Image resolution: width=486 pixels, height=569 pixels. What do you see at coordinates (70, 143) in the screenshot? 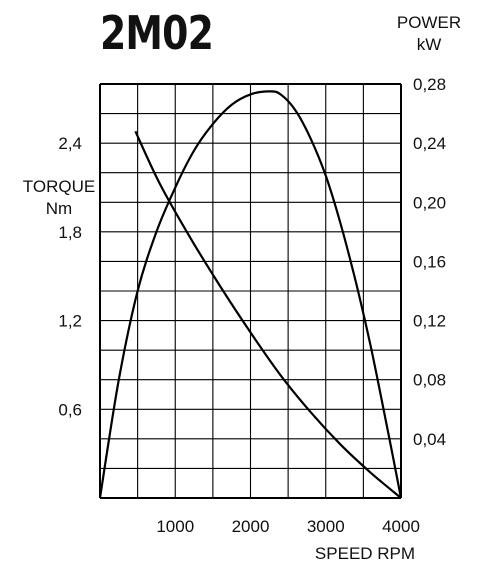
I see `left-tick-label: 2,4` at bounding box center [70, 143].